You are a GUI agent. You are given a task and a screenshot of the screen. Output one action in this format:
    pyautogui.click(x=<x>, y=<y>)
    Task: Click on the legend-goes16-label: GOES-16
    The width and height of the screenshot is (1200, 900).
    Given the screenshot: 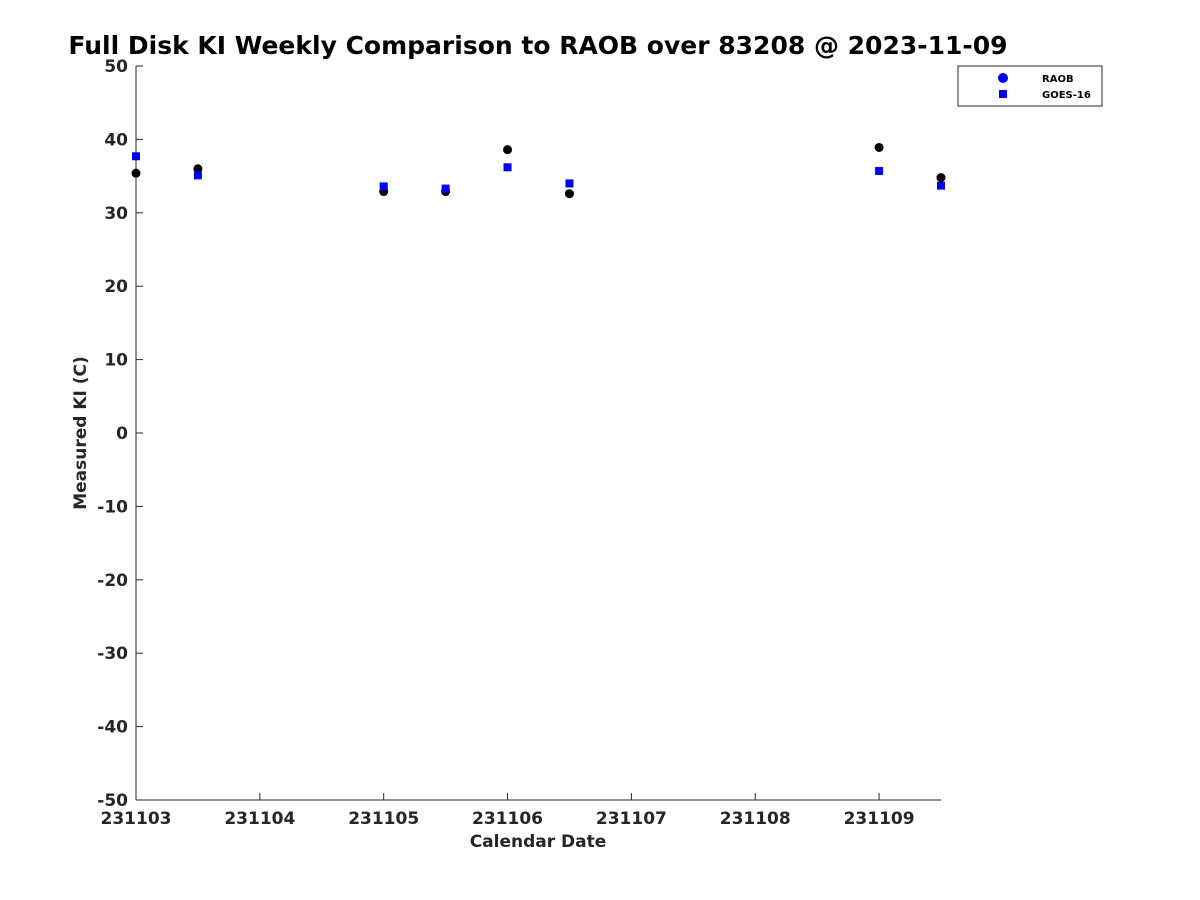 What is the action you would take?
    pyautogui.click(x=1066, y=95)
    